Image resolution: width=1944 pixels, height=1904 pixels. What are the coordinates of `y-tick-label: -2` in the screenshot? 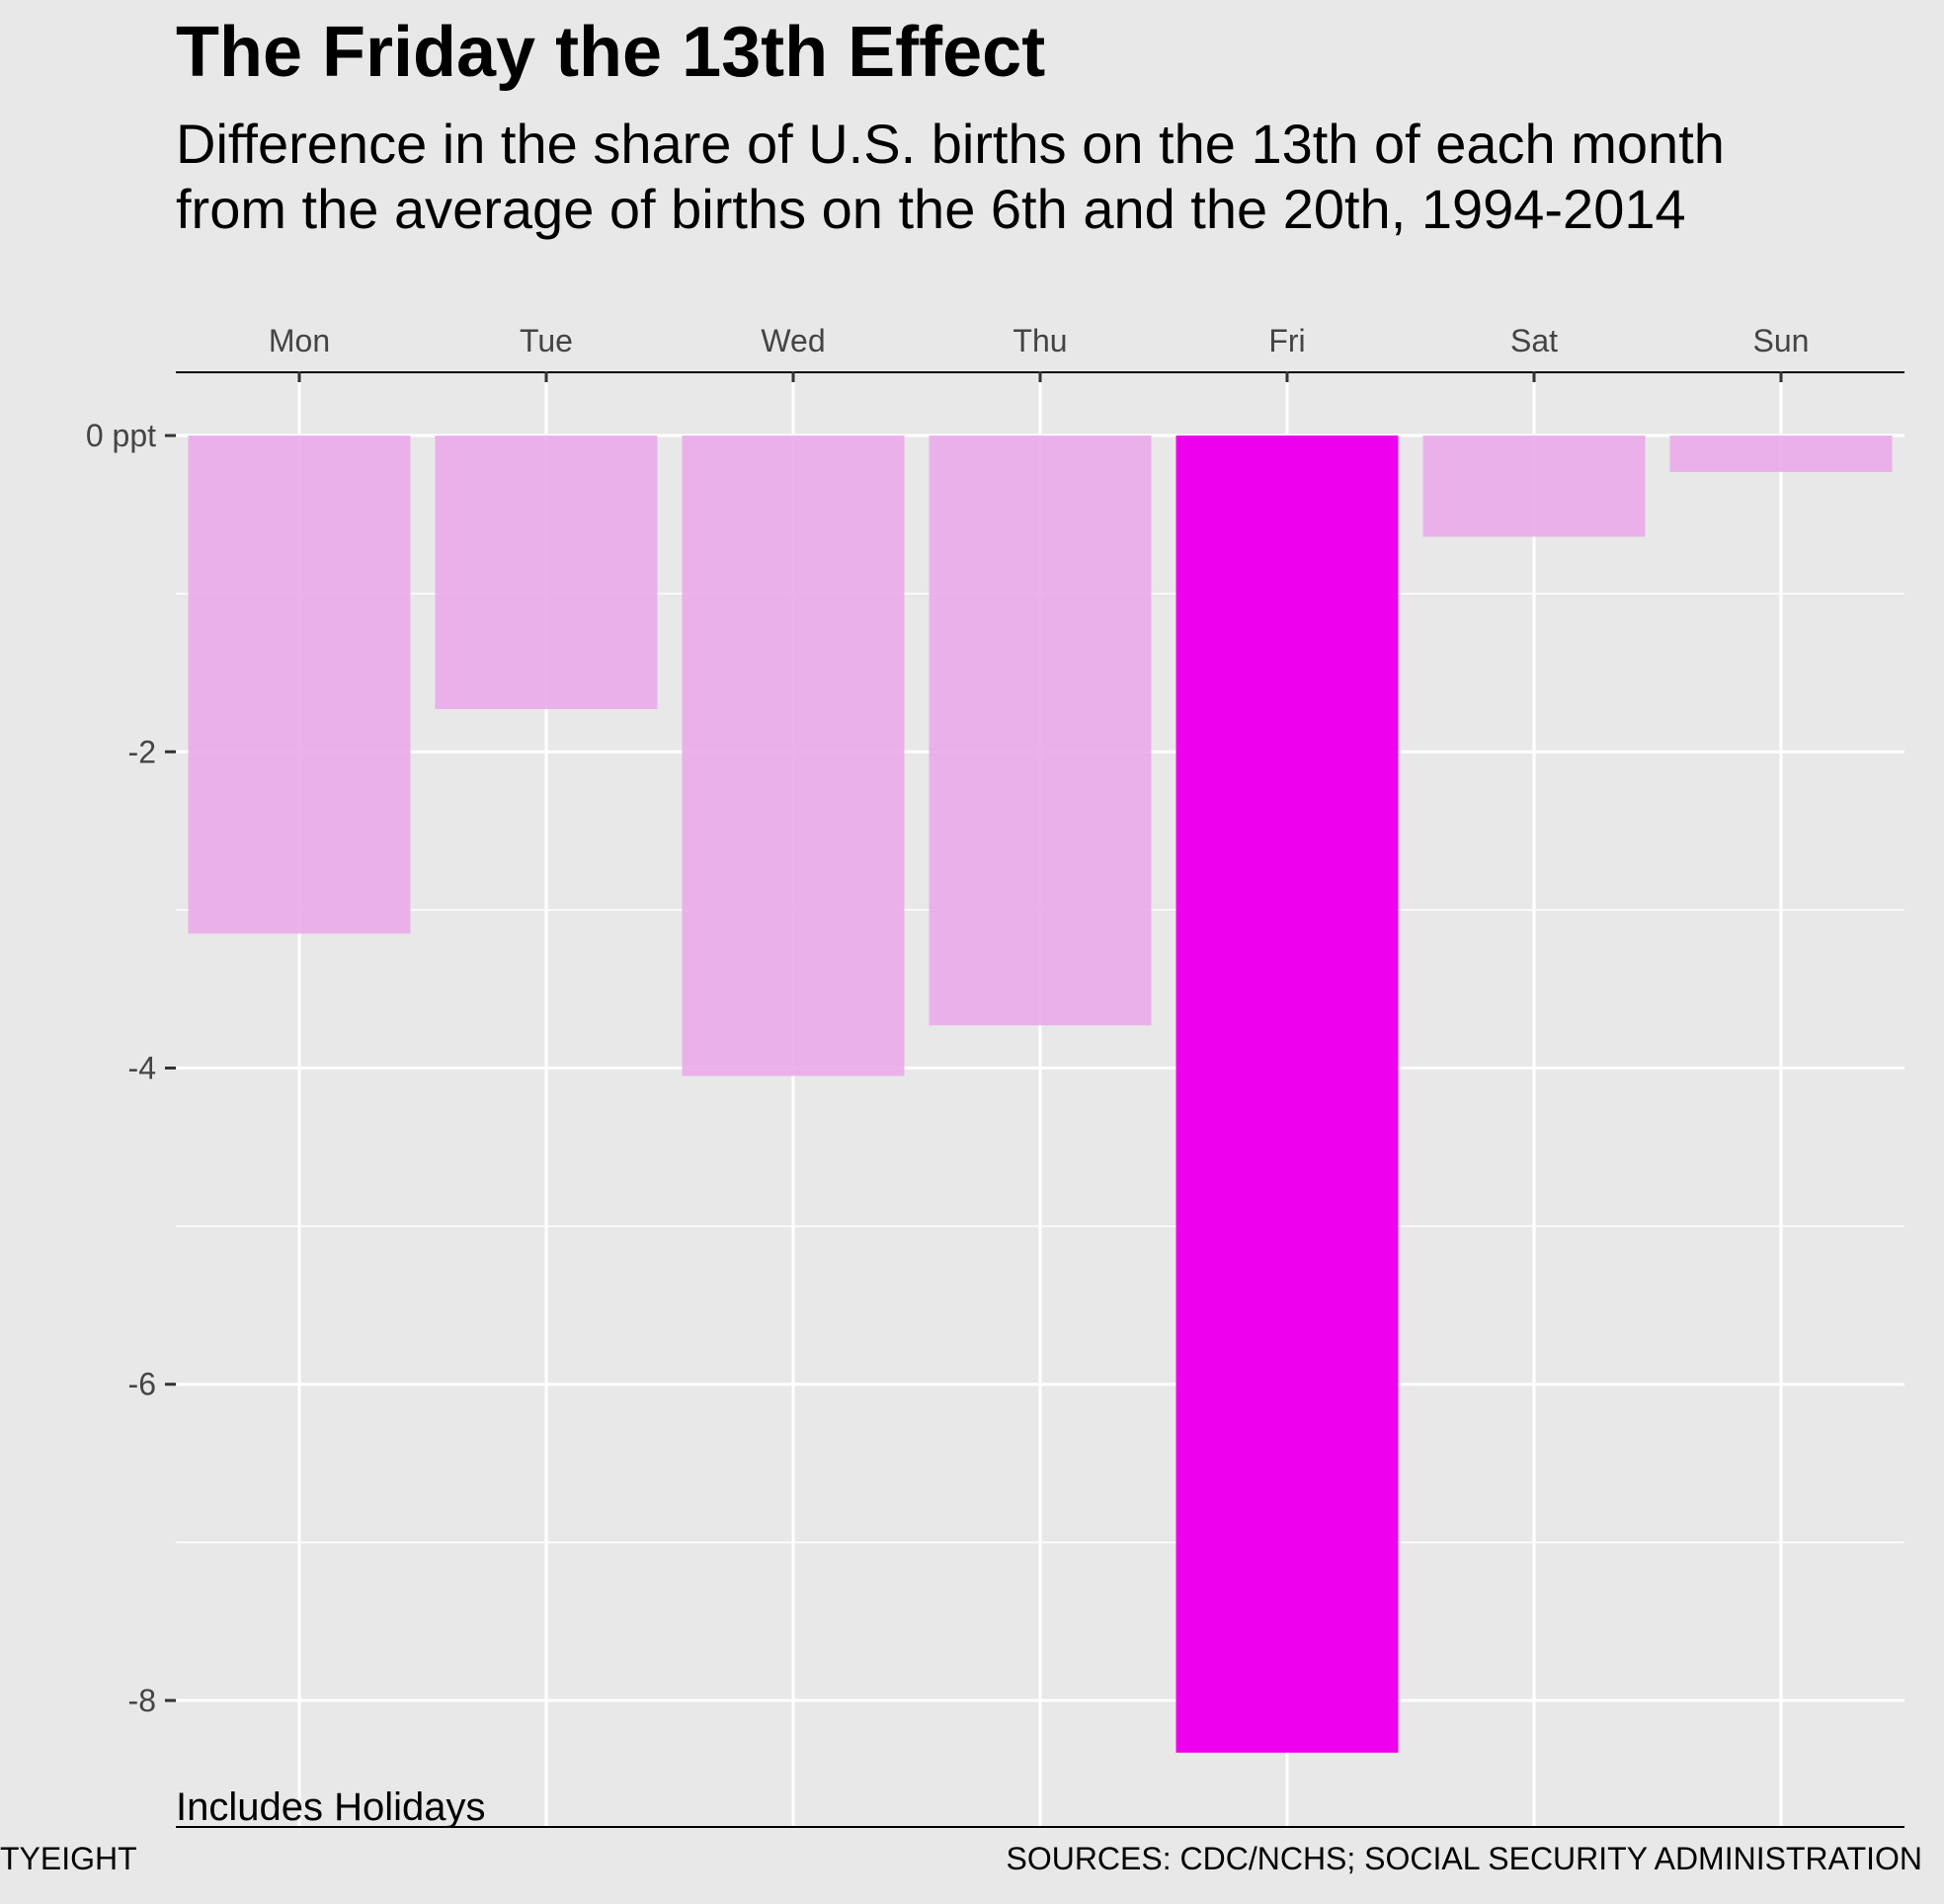 It's located at (142, 751).